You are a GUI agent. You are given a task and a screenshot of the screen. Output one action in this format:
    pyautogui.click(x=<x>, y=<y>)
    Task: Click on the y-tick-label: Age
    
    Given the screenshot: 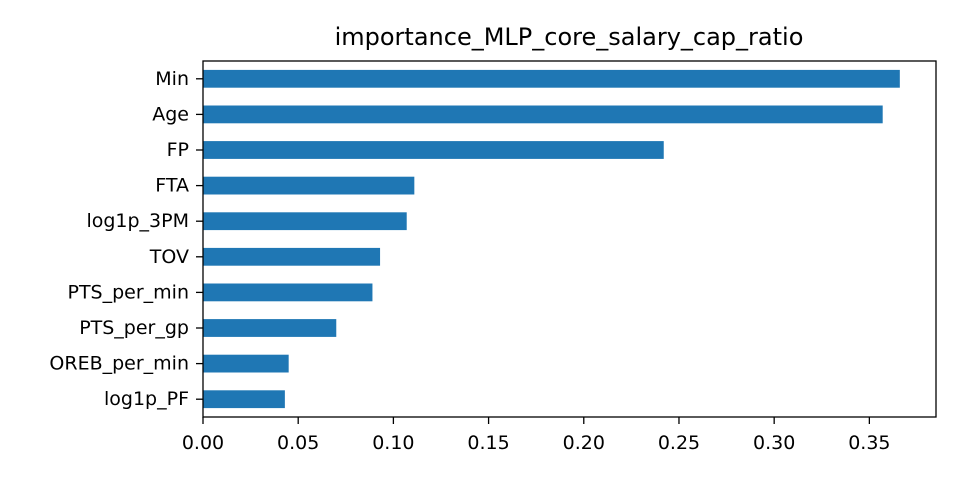 What is the action you would take?
    pyautogui.click(x=170, y=114)
    